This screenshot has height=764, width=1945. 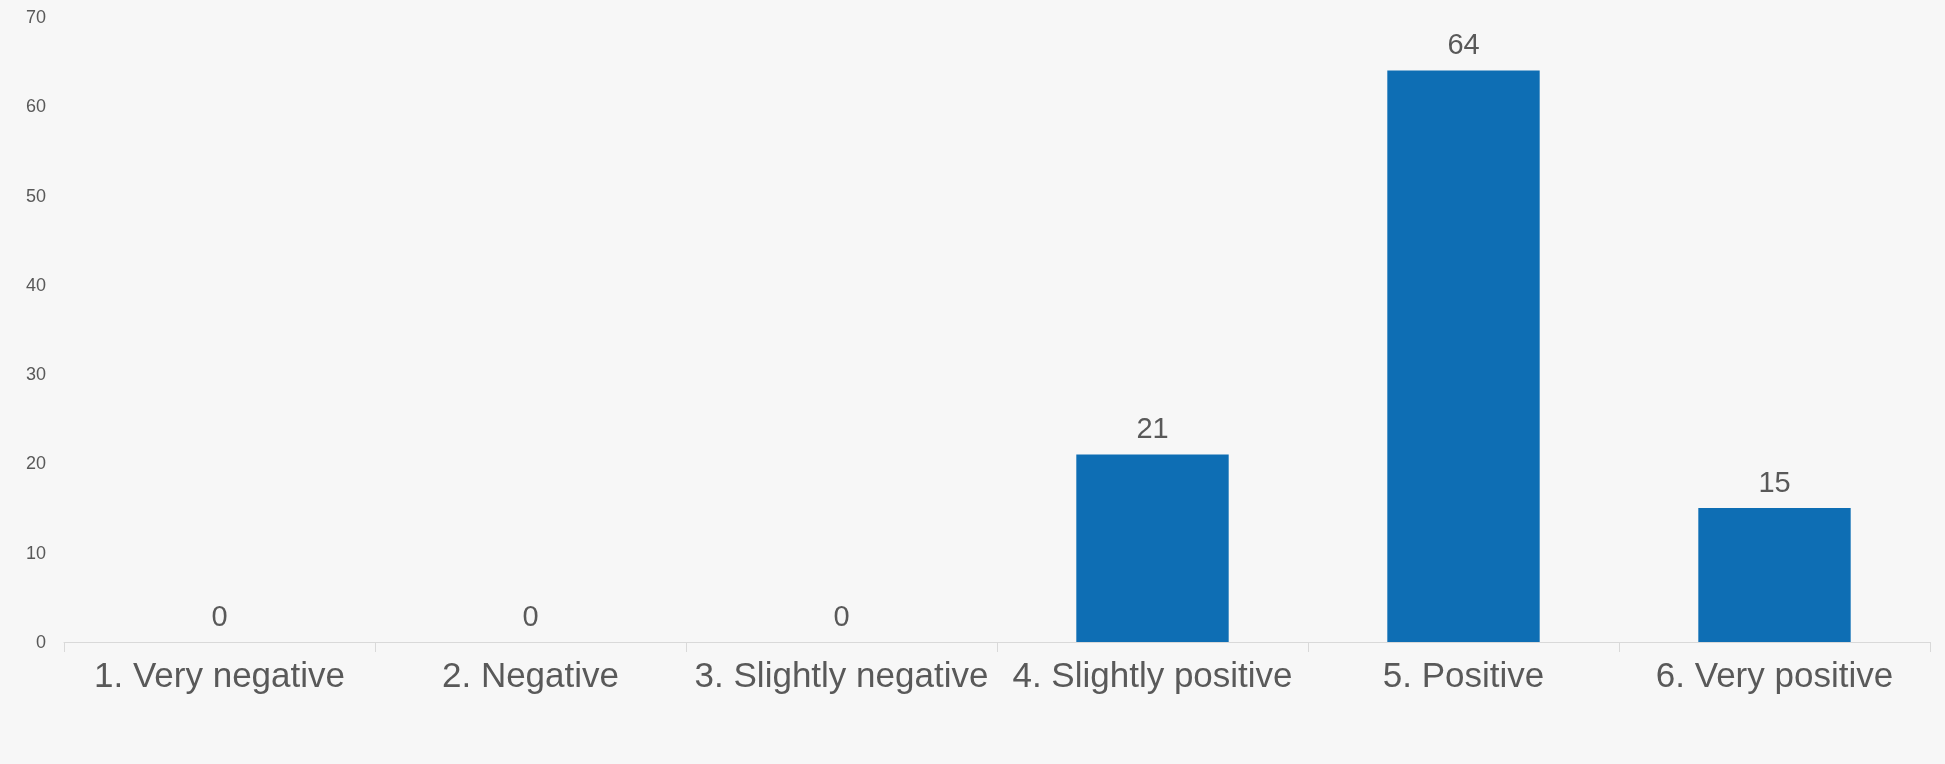 What do you see at coordinates (841, 674) in the screenshot?
I see `x-tick-label: 3. Slightly negative` at bounding box center [841, 674].